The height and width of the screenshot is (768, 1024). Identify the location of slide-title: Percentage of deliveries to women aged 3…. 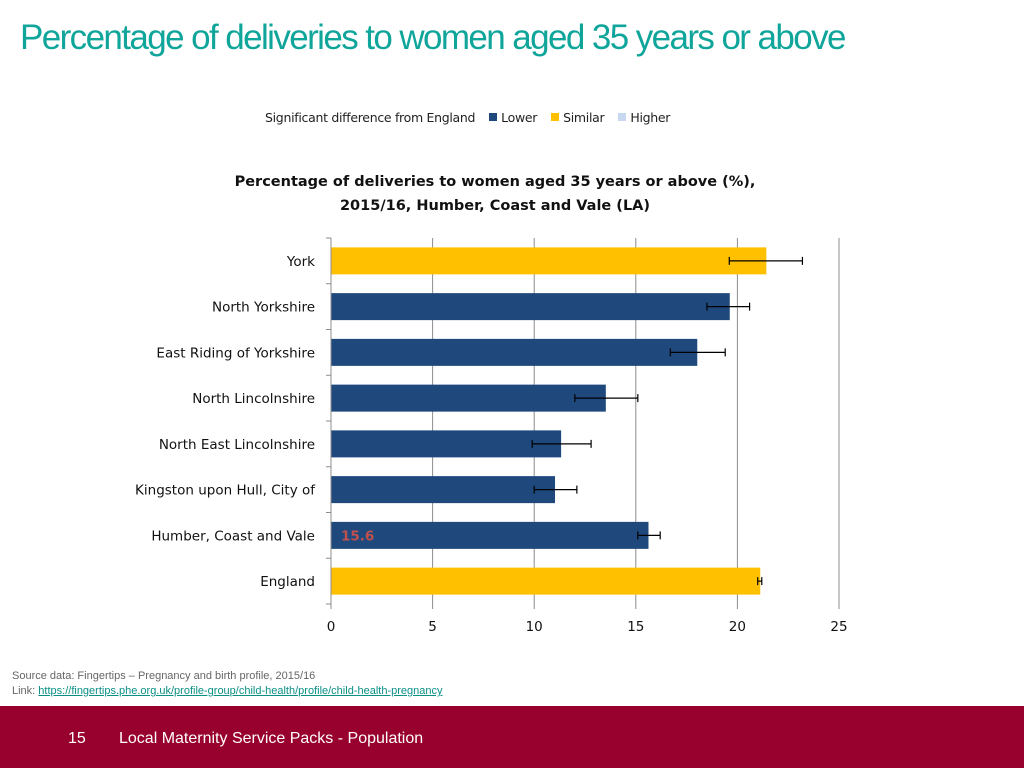
(433, 37).